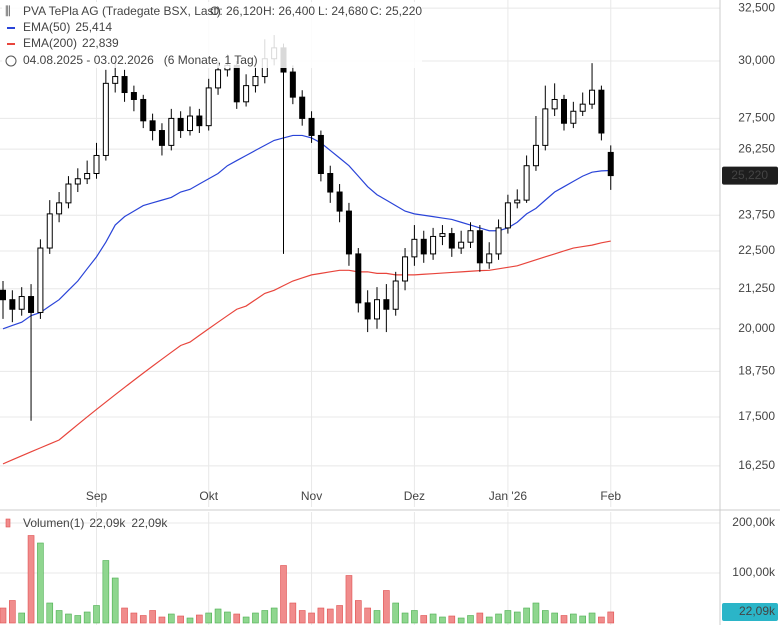 The width and height of the screenshot is (780, 625). I want to click on period: (6 Monate, 1 Tag), so click(211, 60).